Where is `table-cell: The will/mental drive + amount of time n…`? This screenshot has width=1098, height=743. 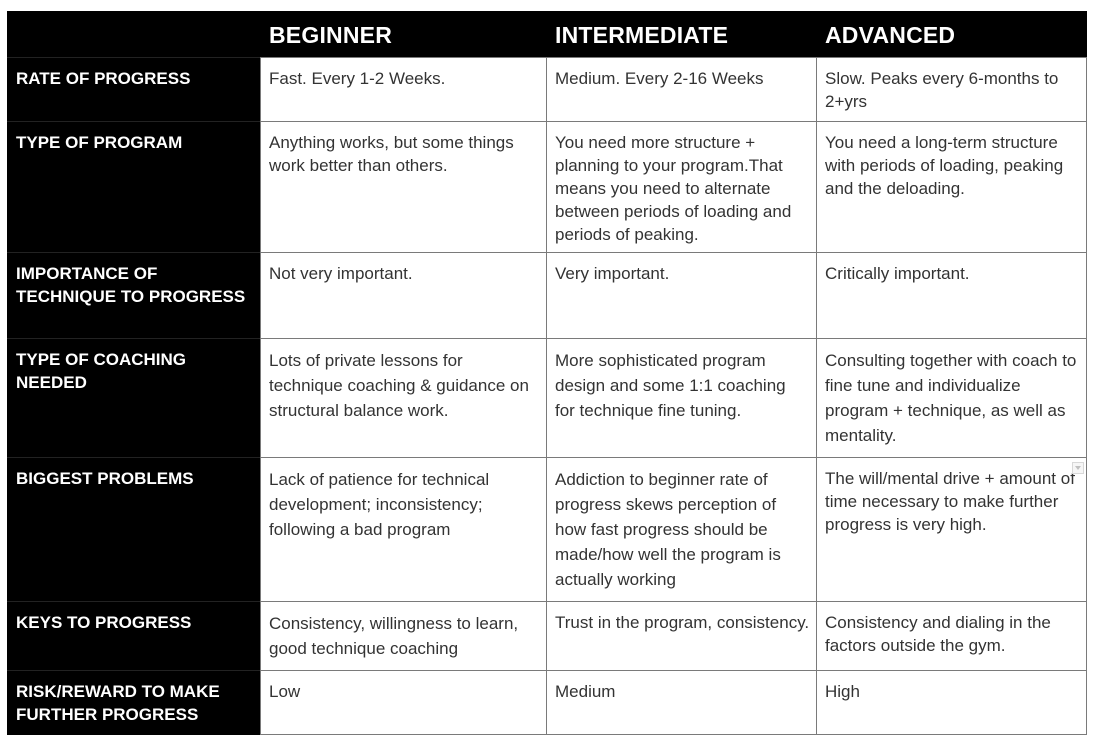
table-cell: The will/mental drive + amount of time n… is located at coordinates (951, 529).